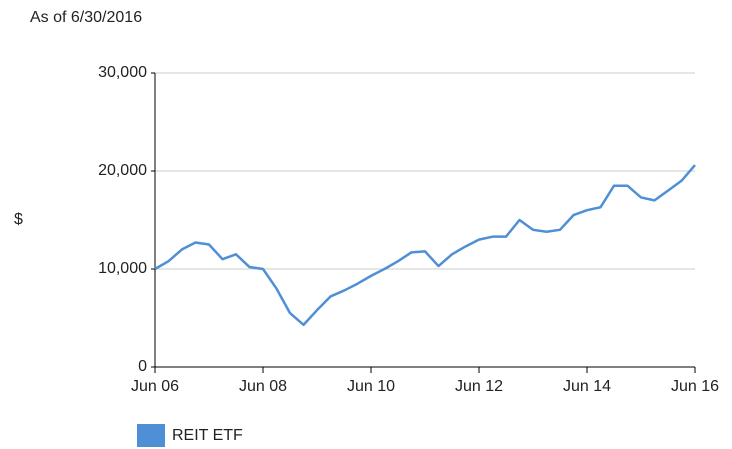 The height and width of the screenshot is (449, 732). I want to click on x-tick-label: Jun 10, so click(371, 386).